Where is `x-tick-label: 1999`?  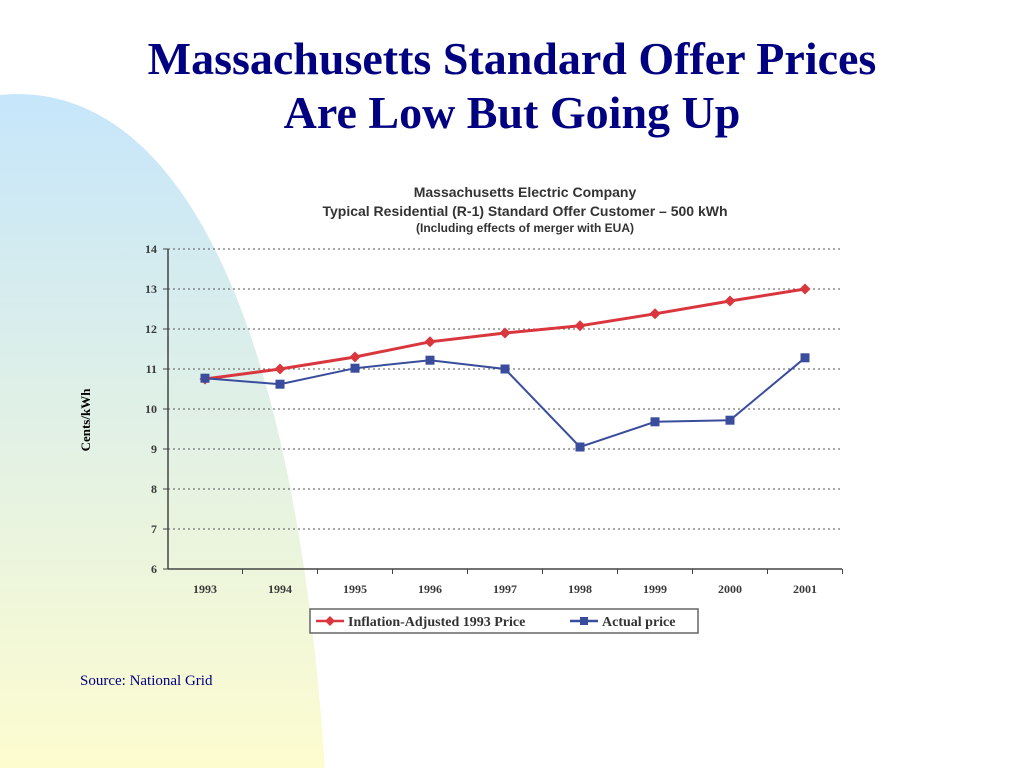
x-tick-label: 1999 is located at coordinates (655, 589).